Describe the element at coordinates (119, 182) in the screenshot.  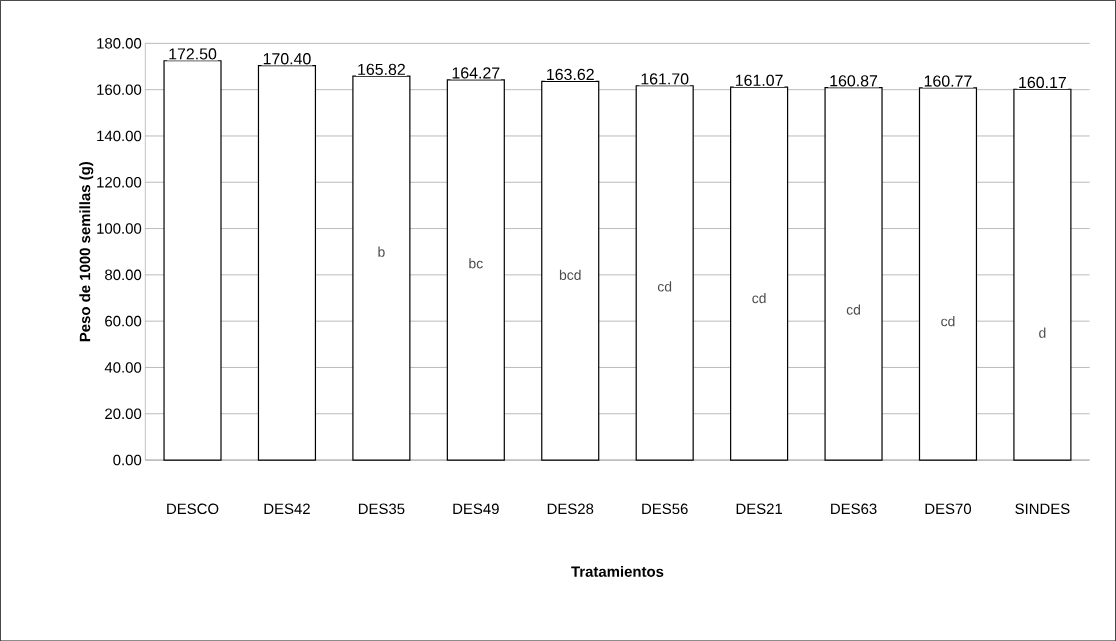
I see `y-tick-label: 120.00` at that location.